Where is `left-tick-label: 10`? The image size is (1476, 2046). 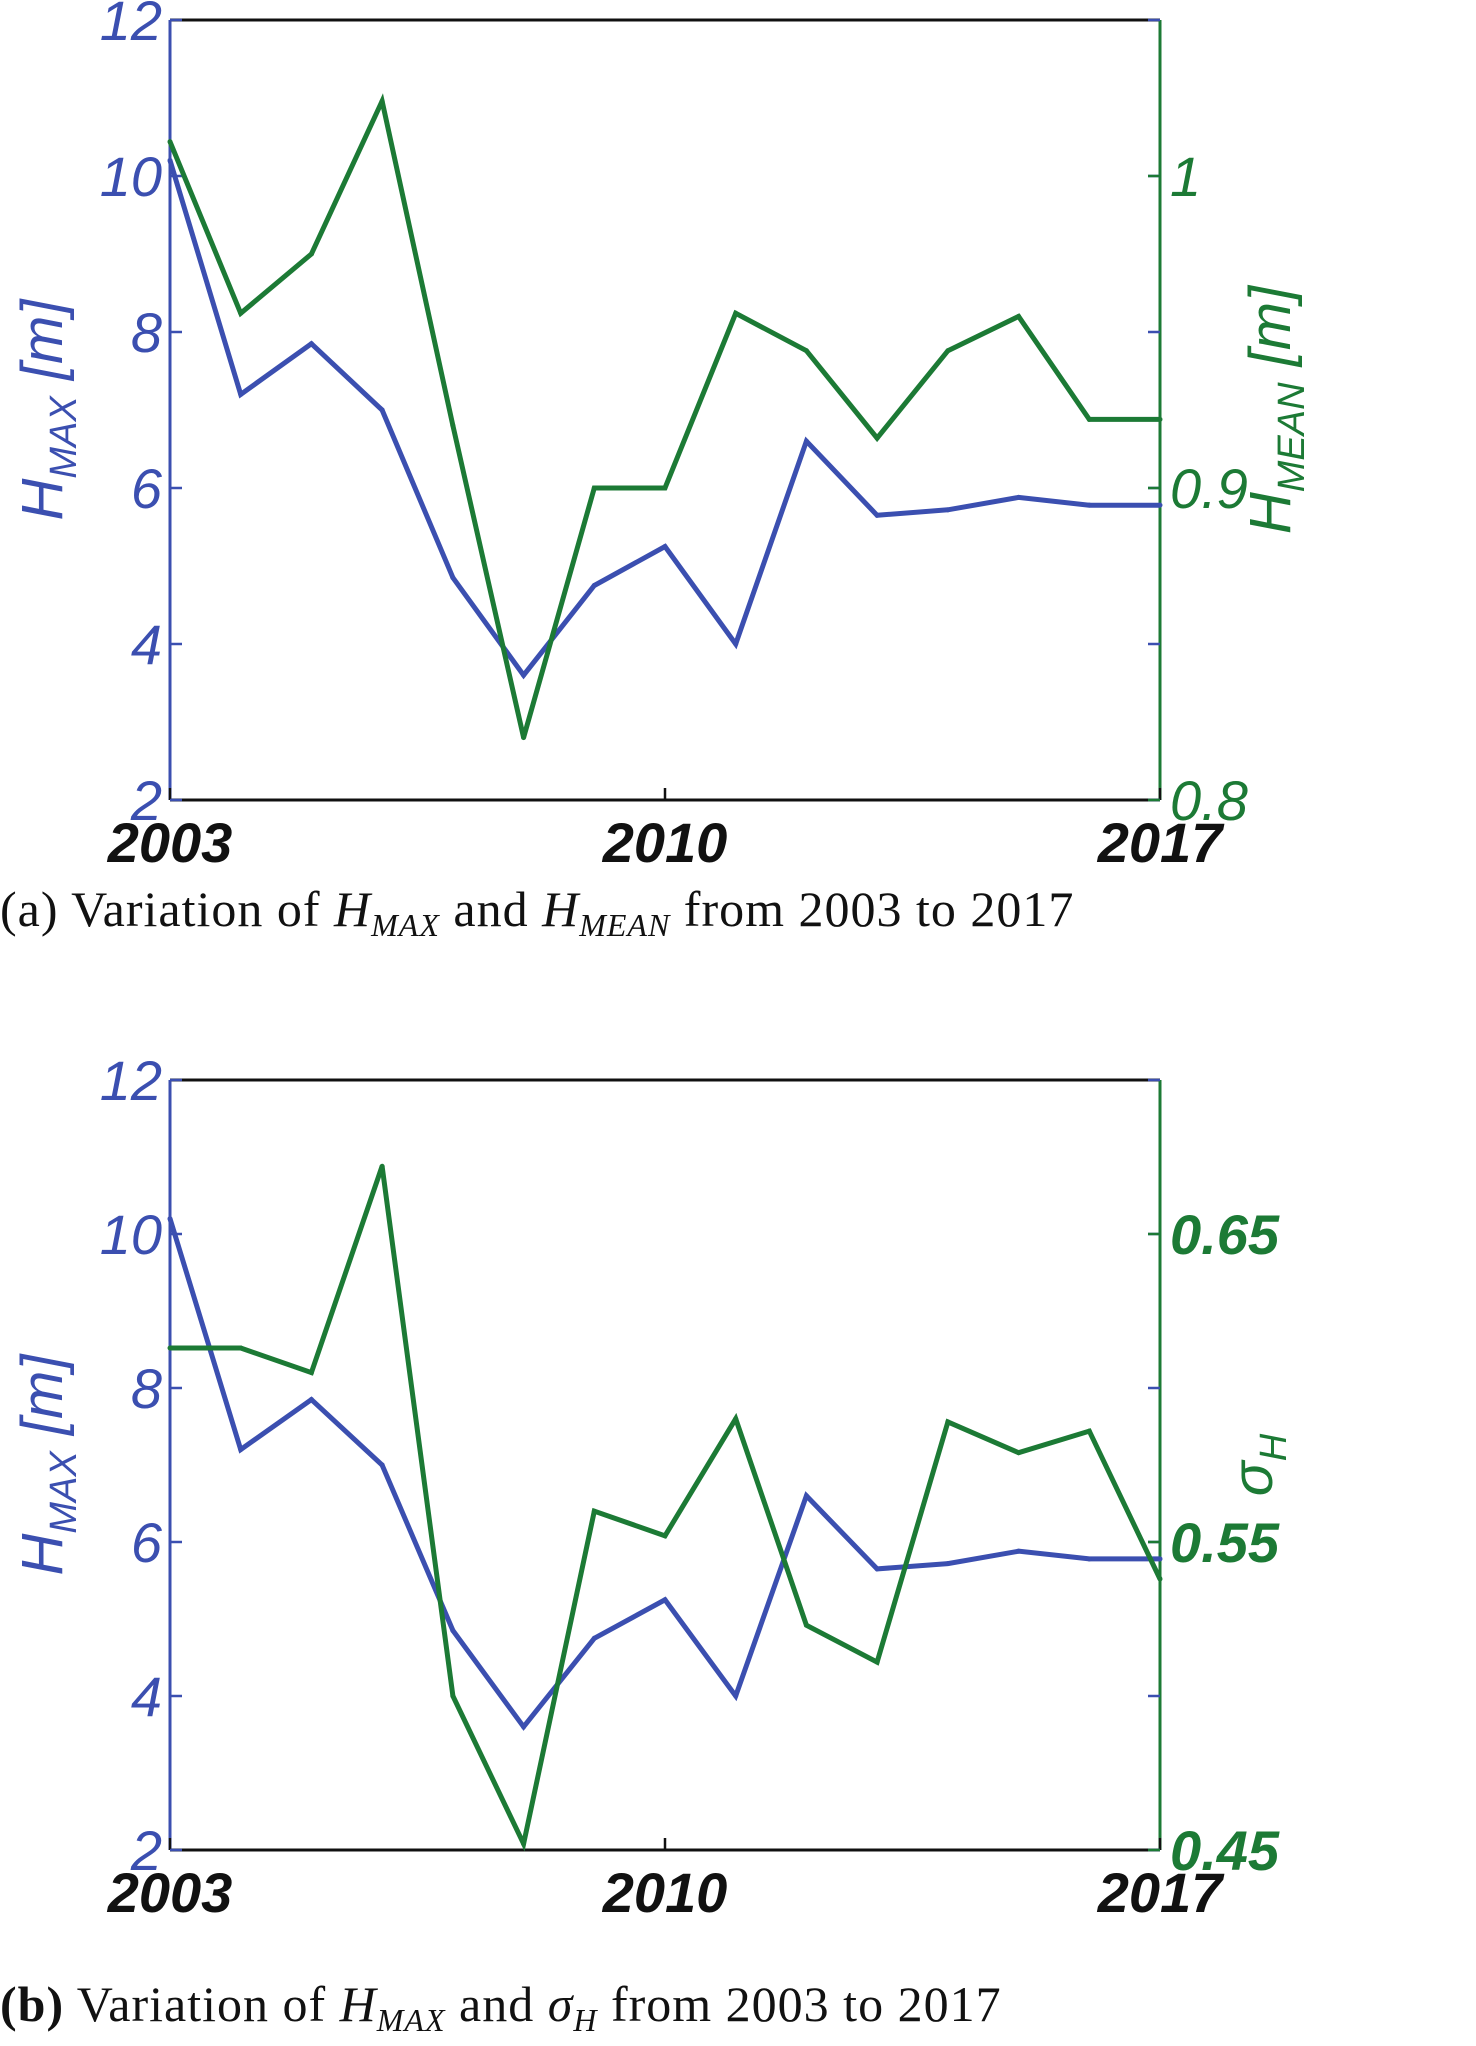 left-tick-label: 10 is located at coordinates (131, 1234).